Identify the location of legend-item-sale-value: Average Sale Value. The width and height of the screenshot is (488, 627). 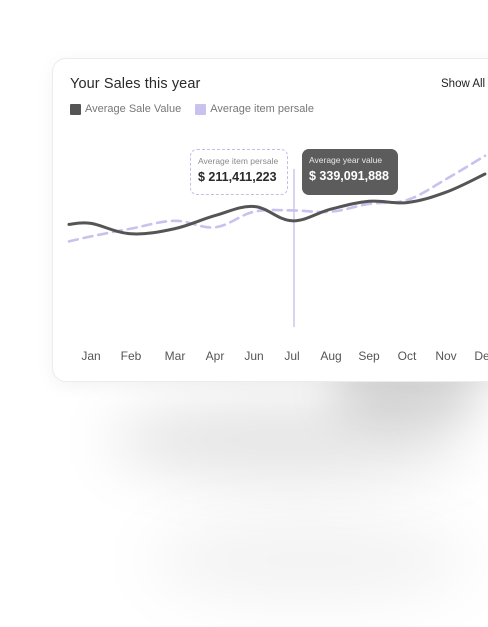
(125, 109).